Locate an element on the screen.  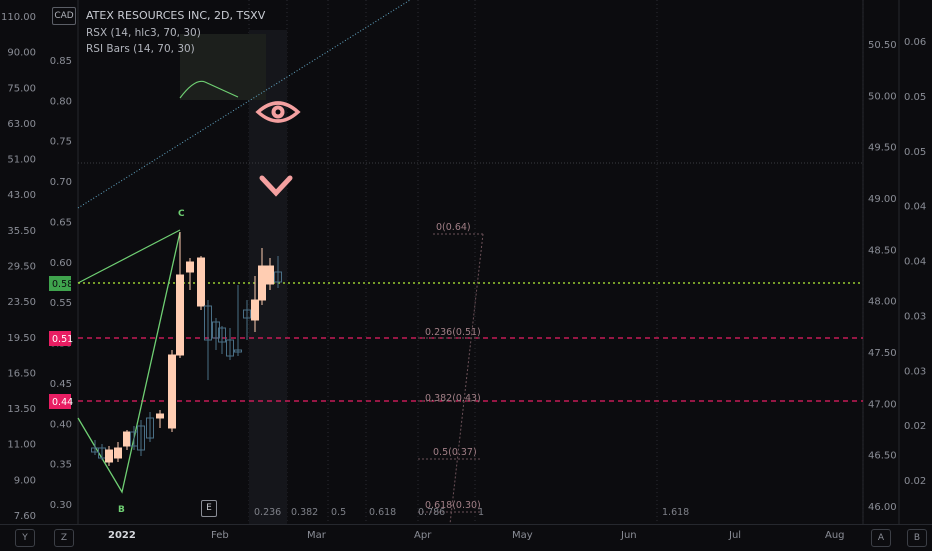
axis-tick-label: 23.50 is located at coordinates (21, 302).